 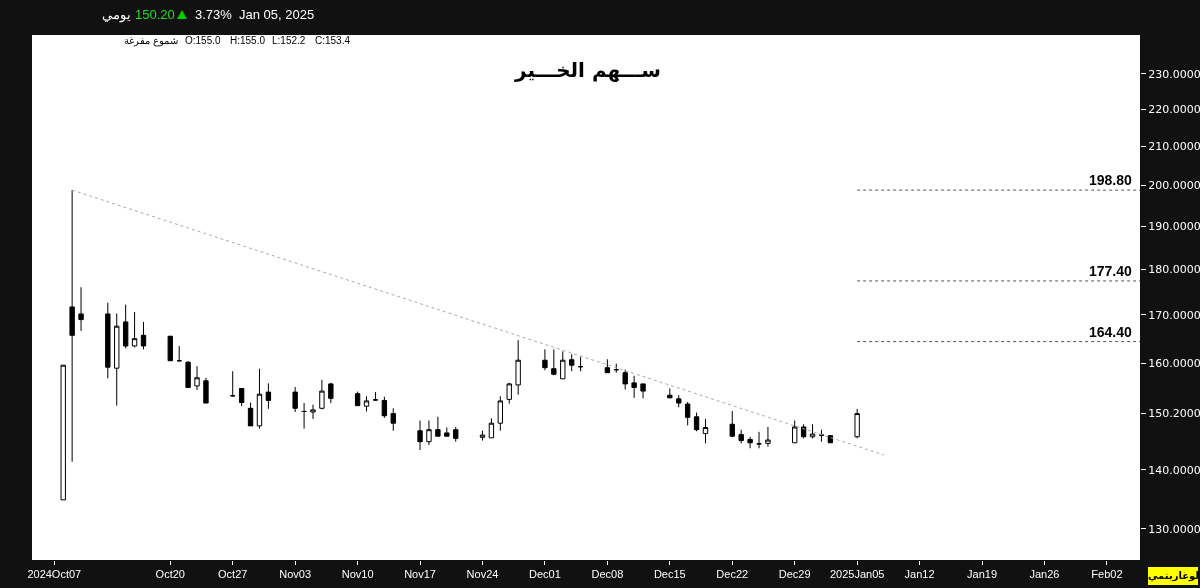 What do you see at coordinates (1111, 332) in the screenshot?
I see `ref-line-label: 164.40` at bounding box center [1111, 332].